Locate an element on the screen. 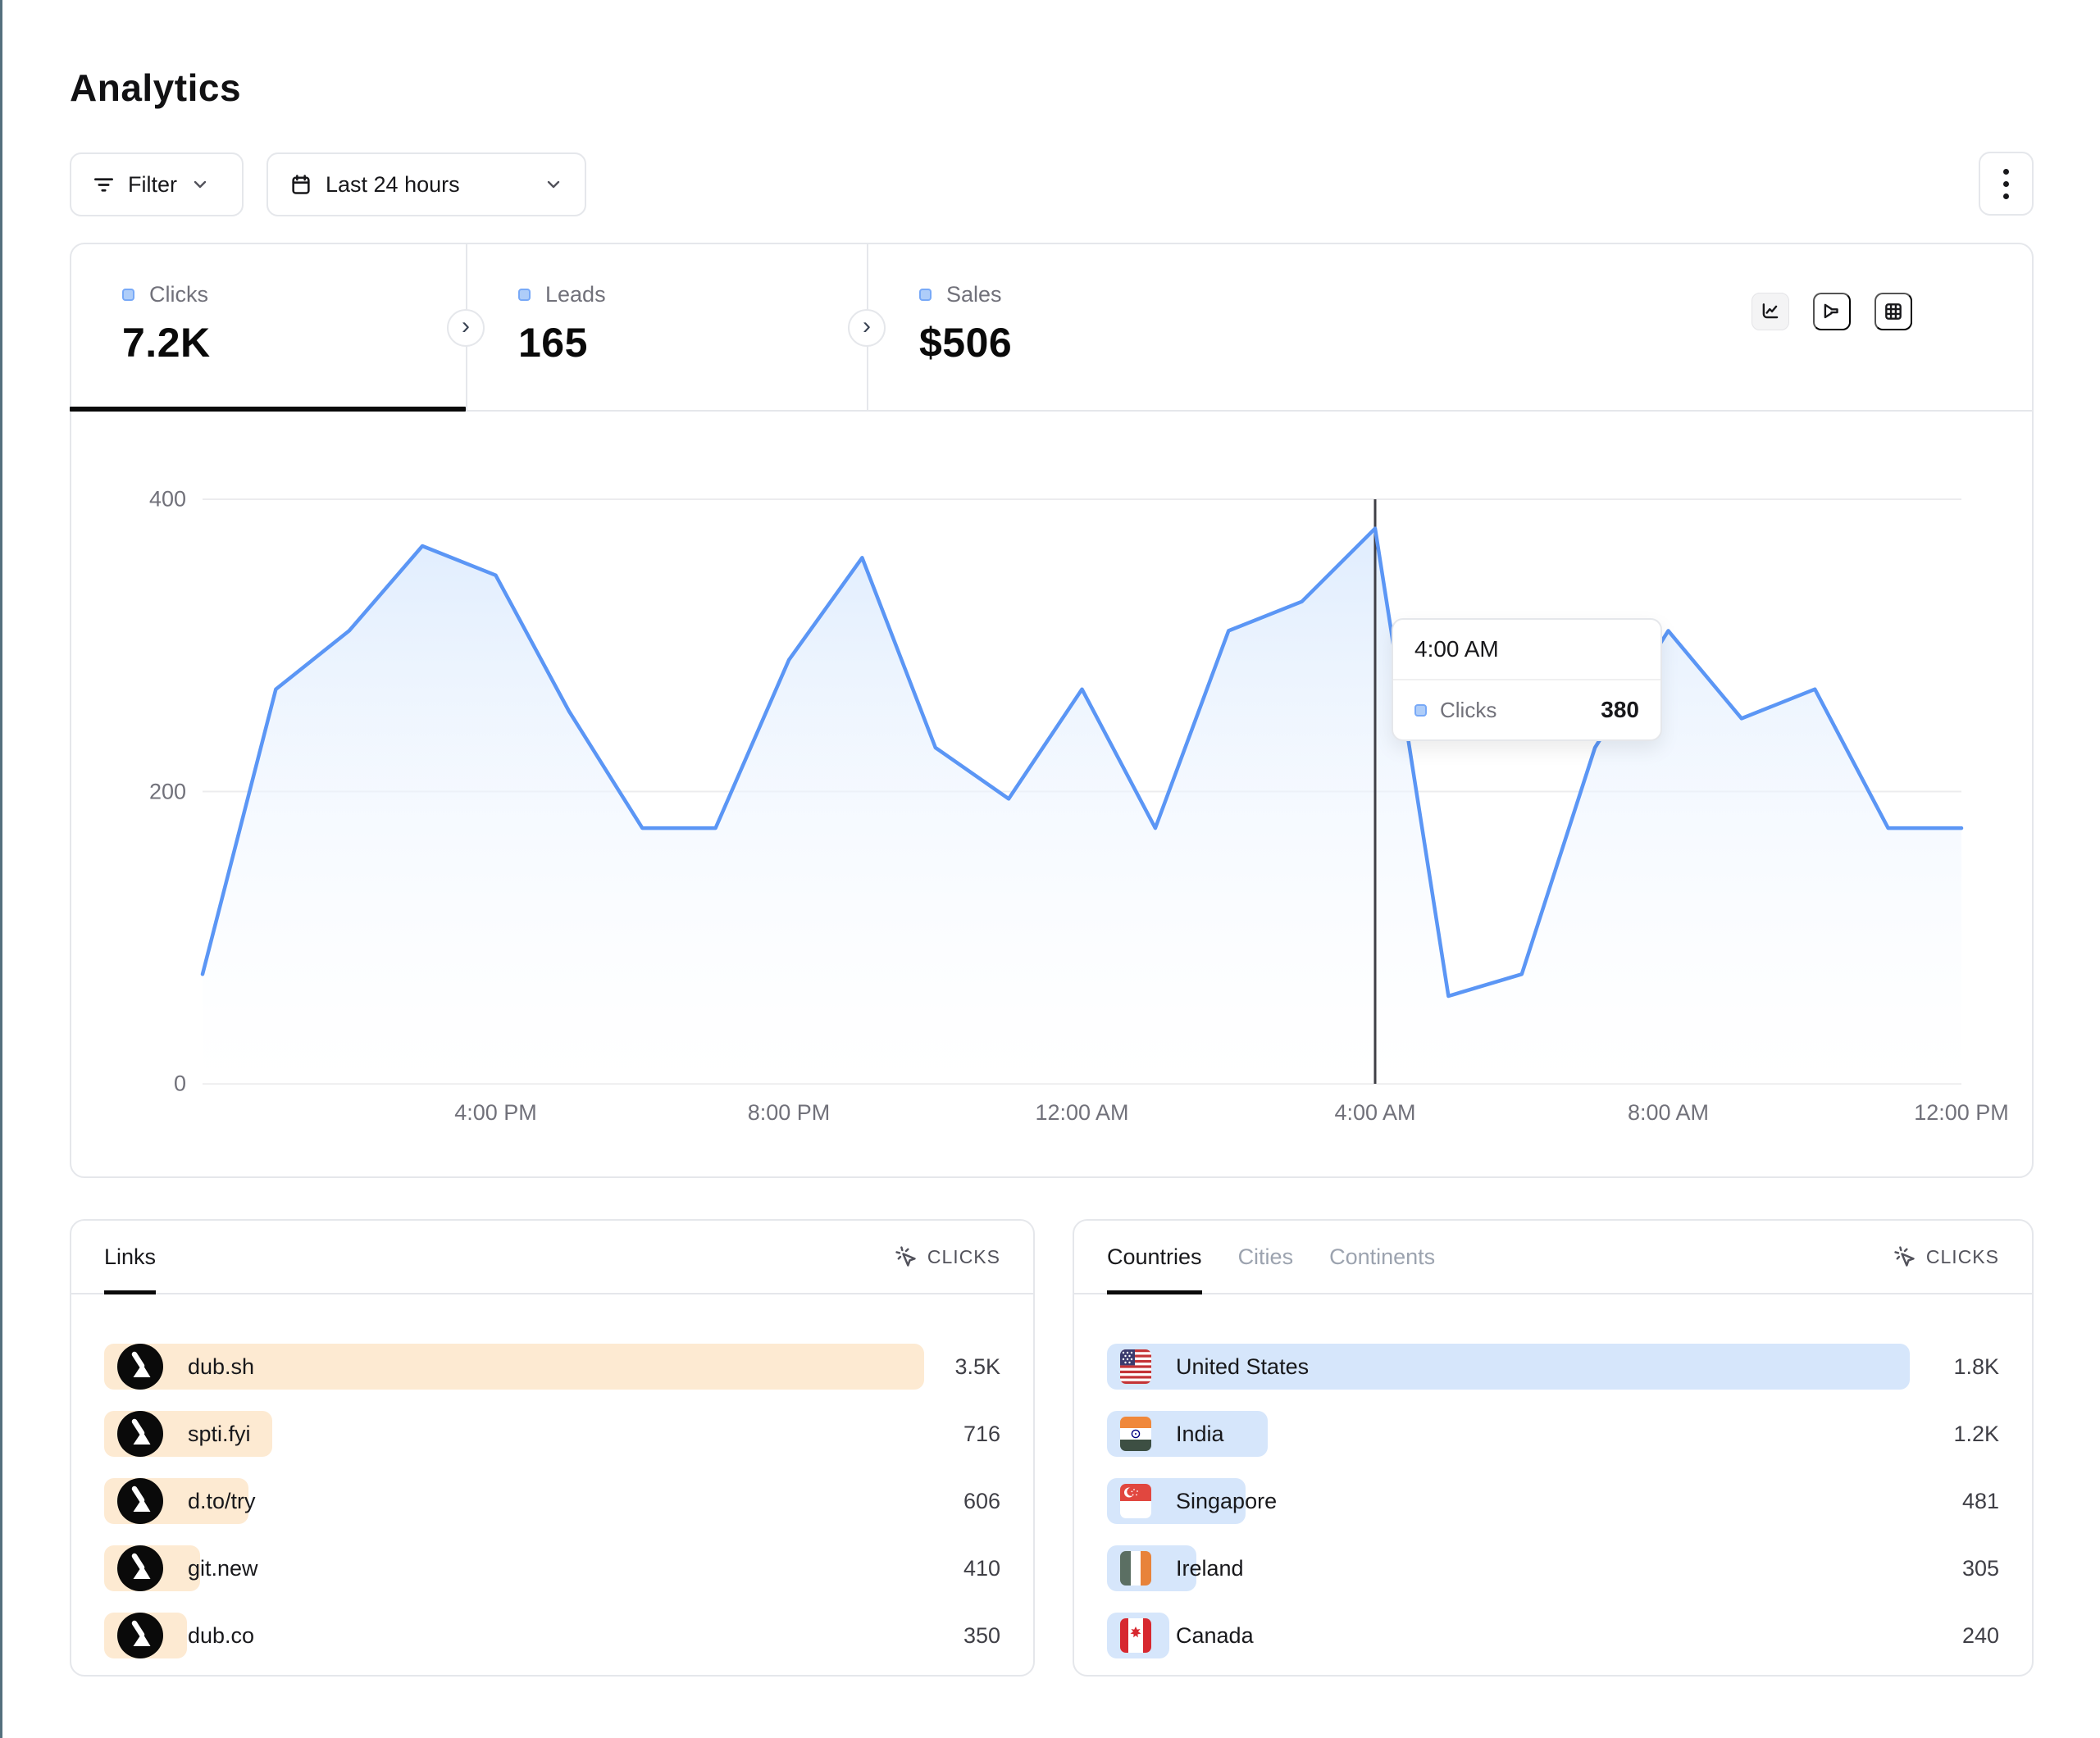 The image size is (2100, 1738). links-list: dub.sh 3.5K spti.fyi 716 d.to/try 606 is located at coordinates (552, 1476).